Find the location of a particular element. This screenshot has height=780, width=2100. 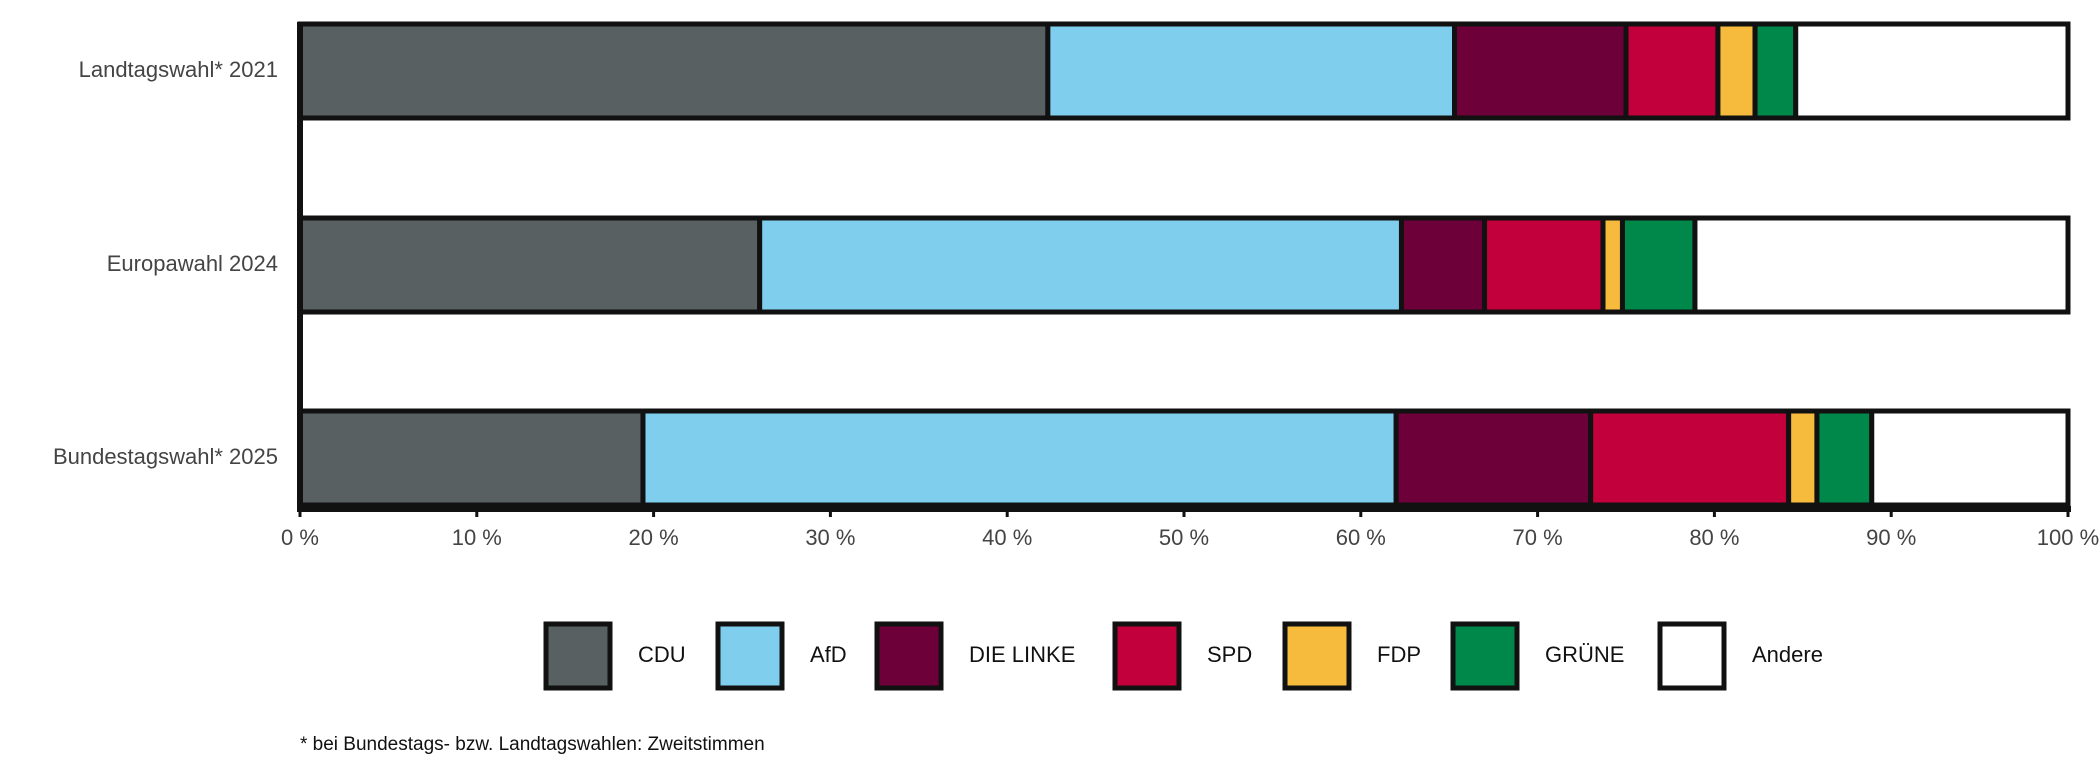

legend-label: Andere is located at coordinates (1787, 654).